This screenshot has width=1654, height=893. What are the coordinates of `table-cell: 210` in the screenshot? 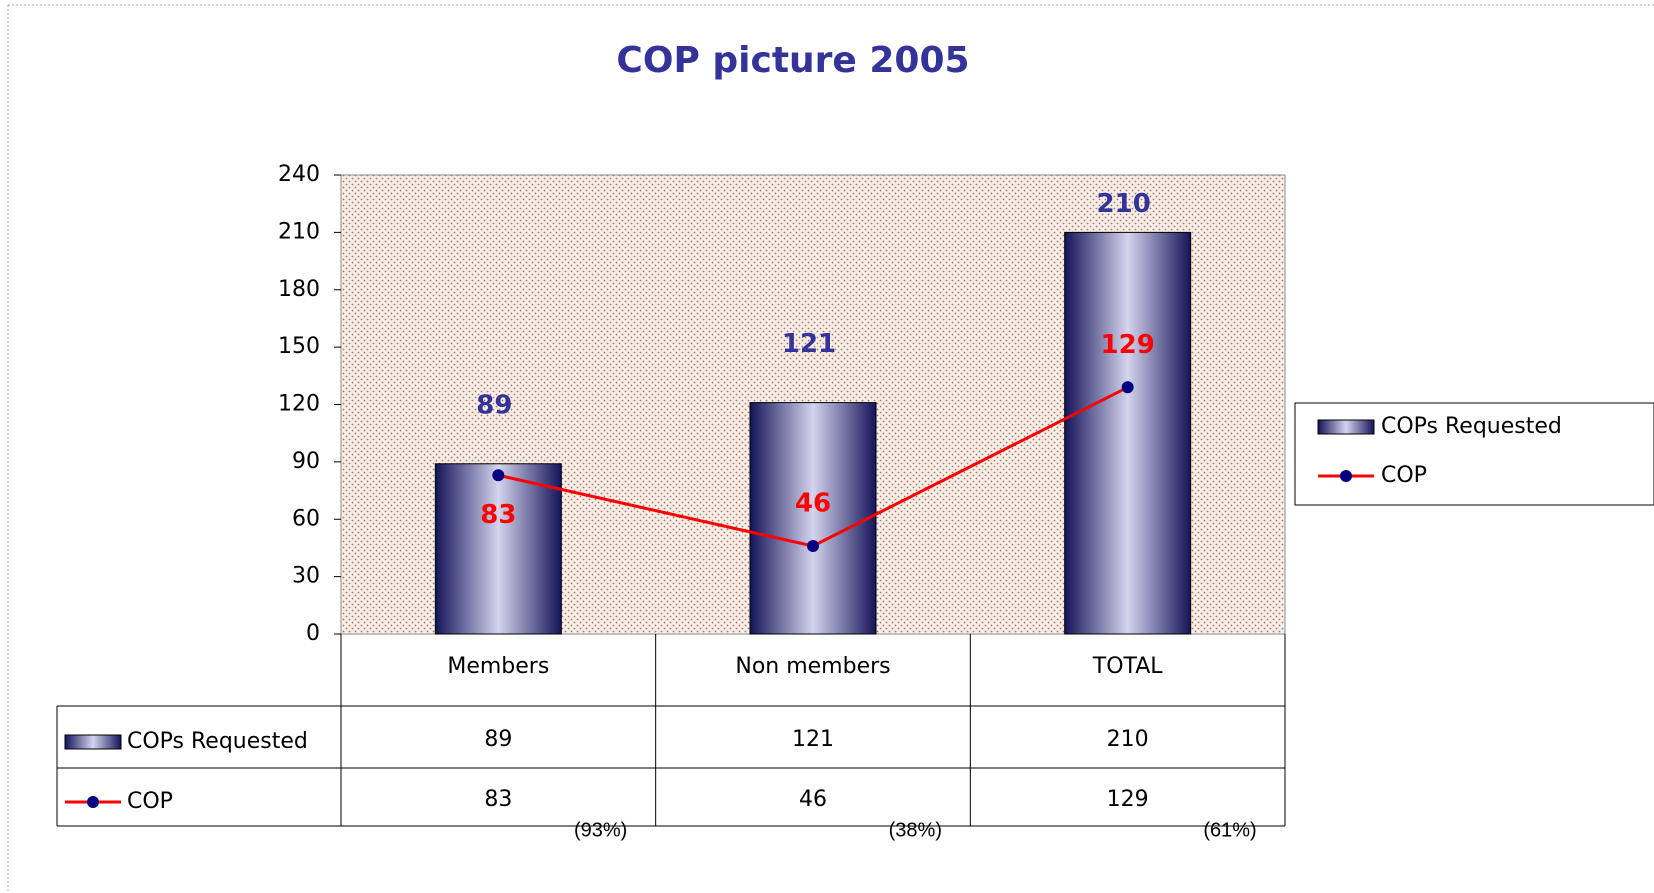 It's located at (1128, 739).